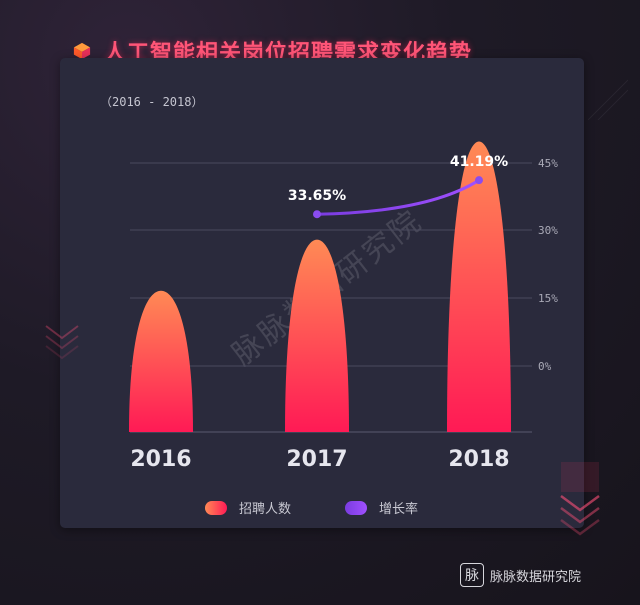  I want to click on right-axis-tick-label: 45%, so click(548, 163).